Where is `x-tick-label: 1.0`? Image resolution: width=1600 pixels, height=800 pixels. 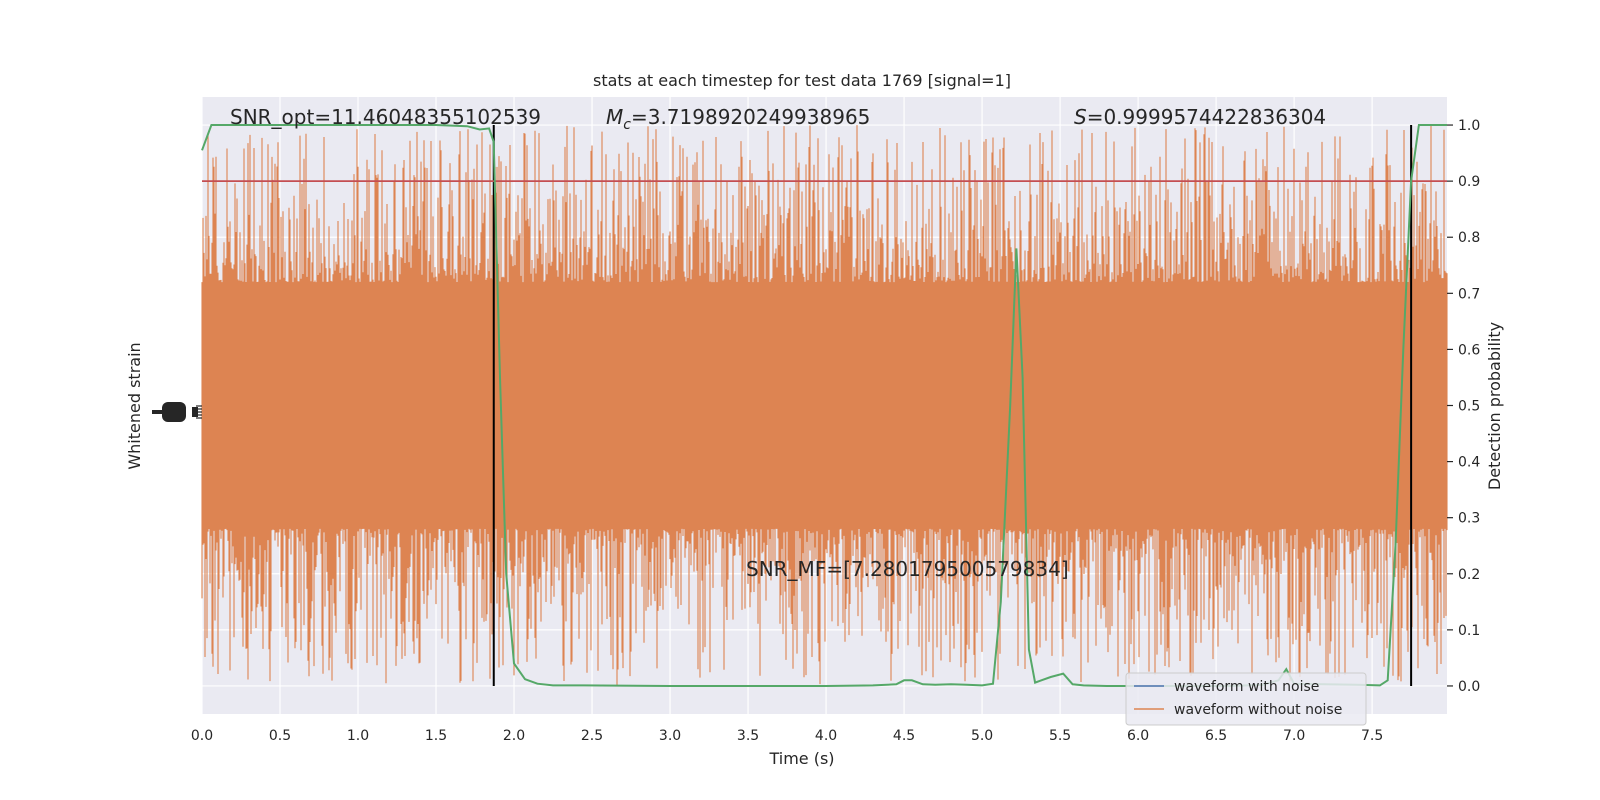 x-tick-label: 1.0 is located at coordinates (358, 736).